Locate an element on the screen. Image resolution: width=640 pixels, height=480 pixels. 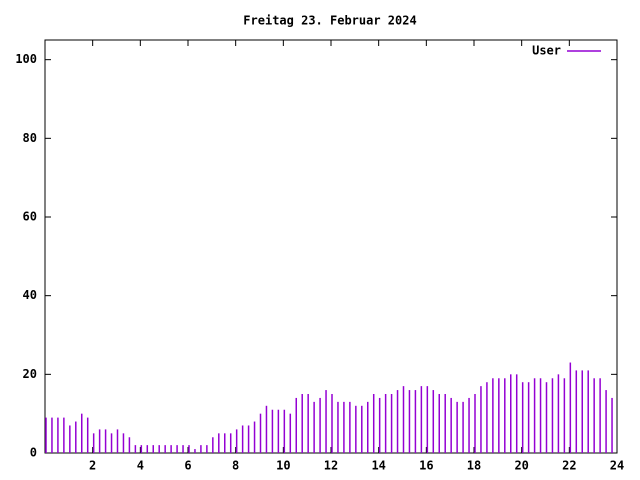
x-tick-label: 20 is located at coordinates (521, 466).